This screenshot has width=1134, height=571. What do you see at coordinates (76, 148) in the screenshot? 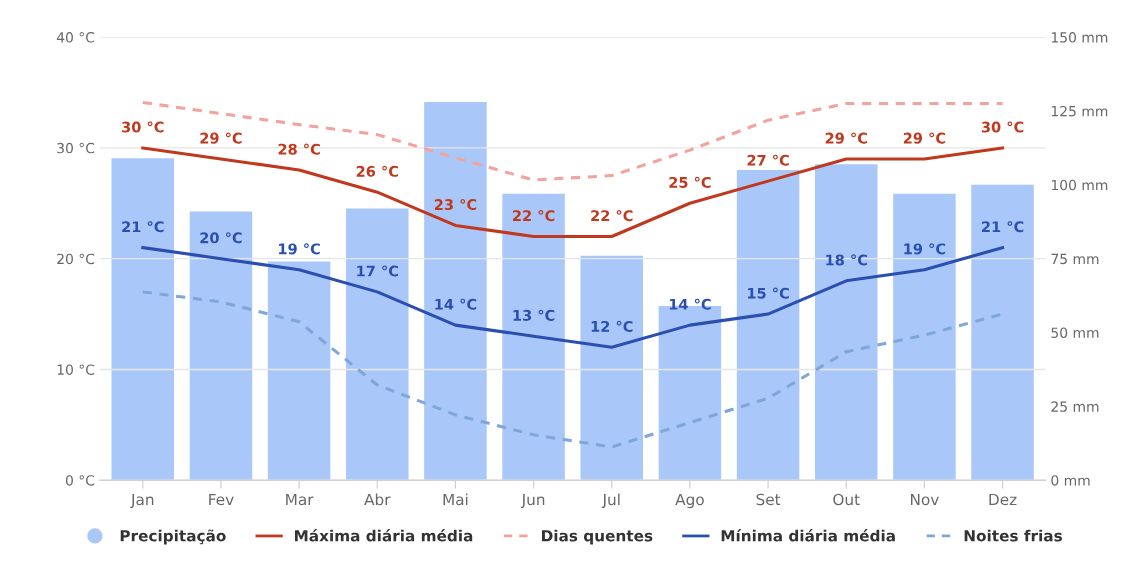
I see `y-tick-label: 30 °C` at bounding box center [76, 148].